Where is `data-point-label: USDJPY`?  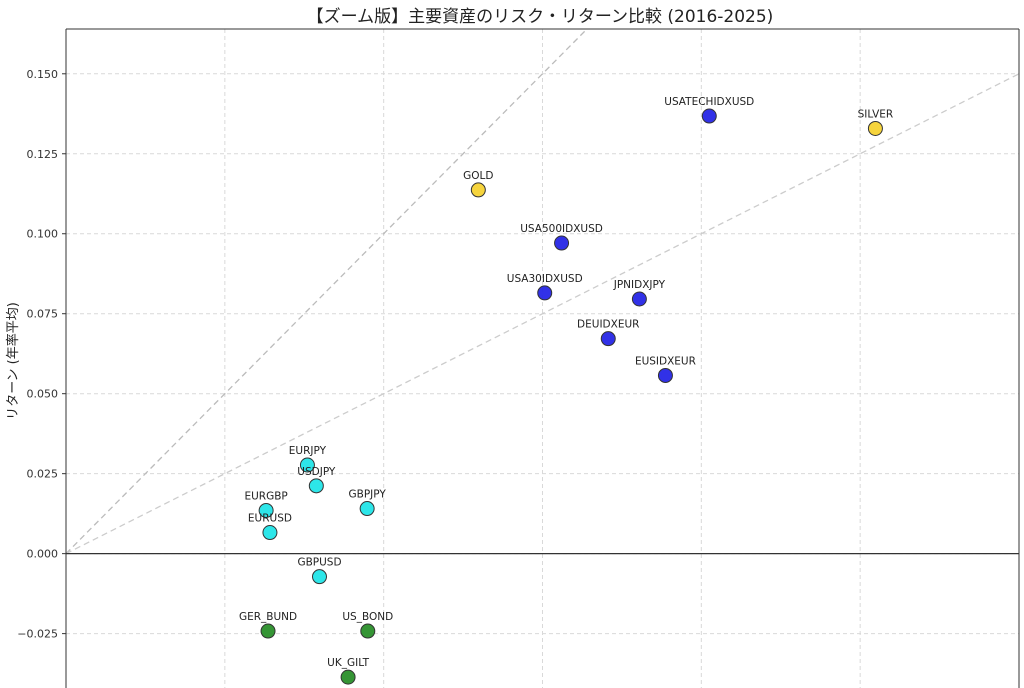 data-point-label: USDJPY is located at coordinates (316, 472).